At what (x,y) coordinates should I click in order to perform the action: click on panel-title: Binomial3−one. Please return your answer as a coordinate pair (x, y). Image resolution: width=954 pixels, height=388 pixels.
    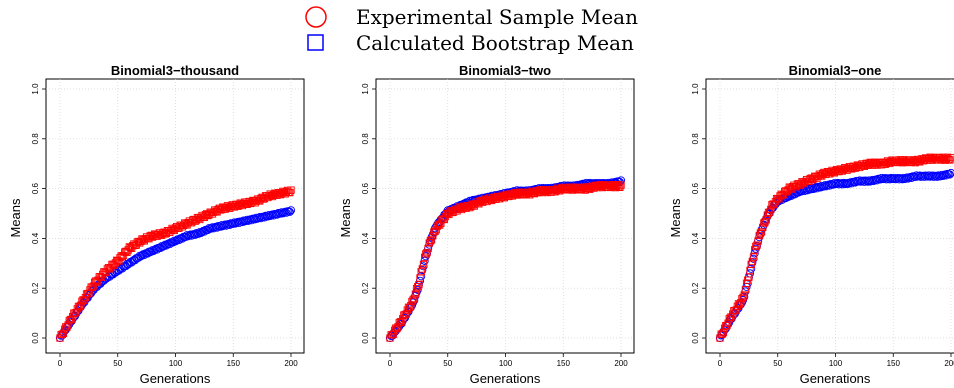
    Looking at the image, I should click on (835, 70).